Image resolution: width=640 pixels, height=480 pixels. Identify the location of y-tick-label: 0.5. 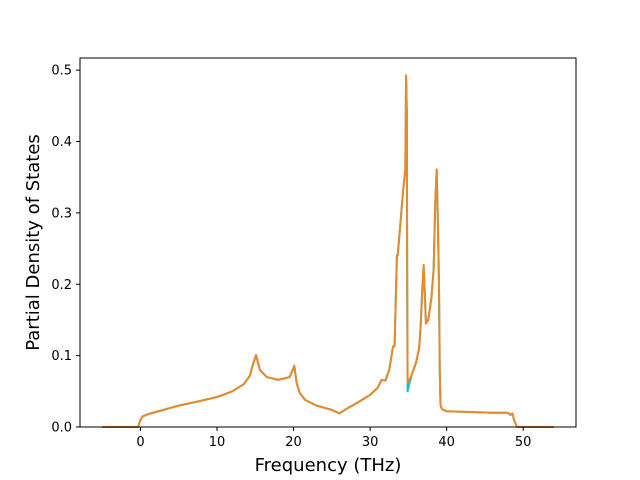
(61, 71).